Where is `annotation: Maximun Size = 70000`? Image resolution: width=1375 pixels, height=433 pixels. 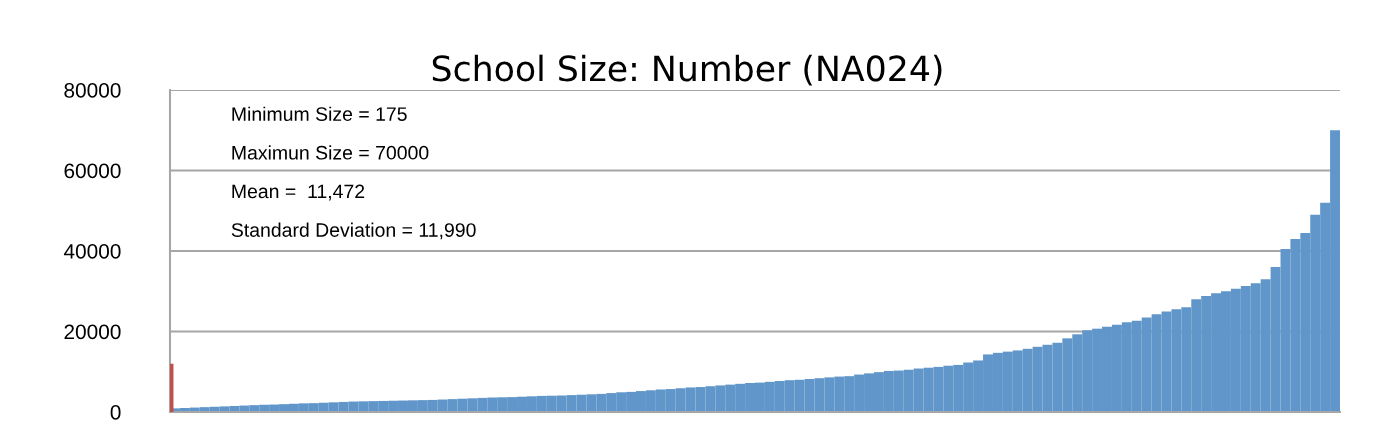 annotation: Maximun Size = 70000 is located at coordinates (330, 152).